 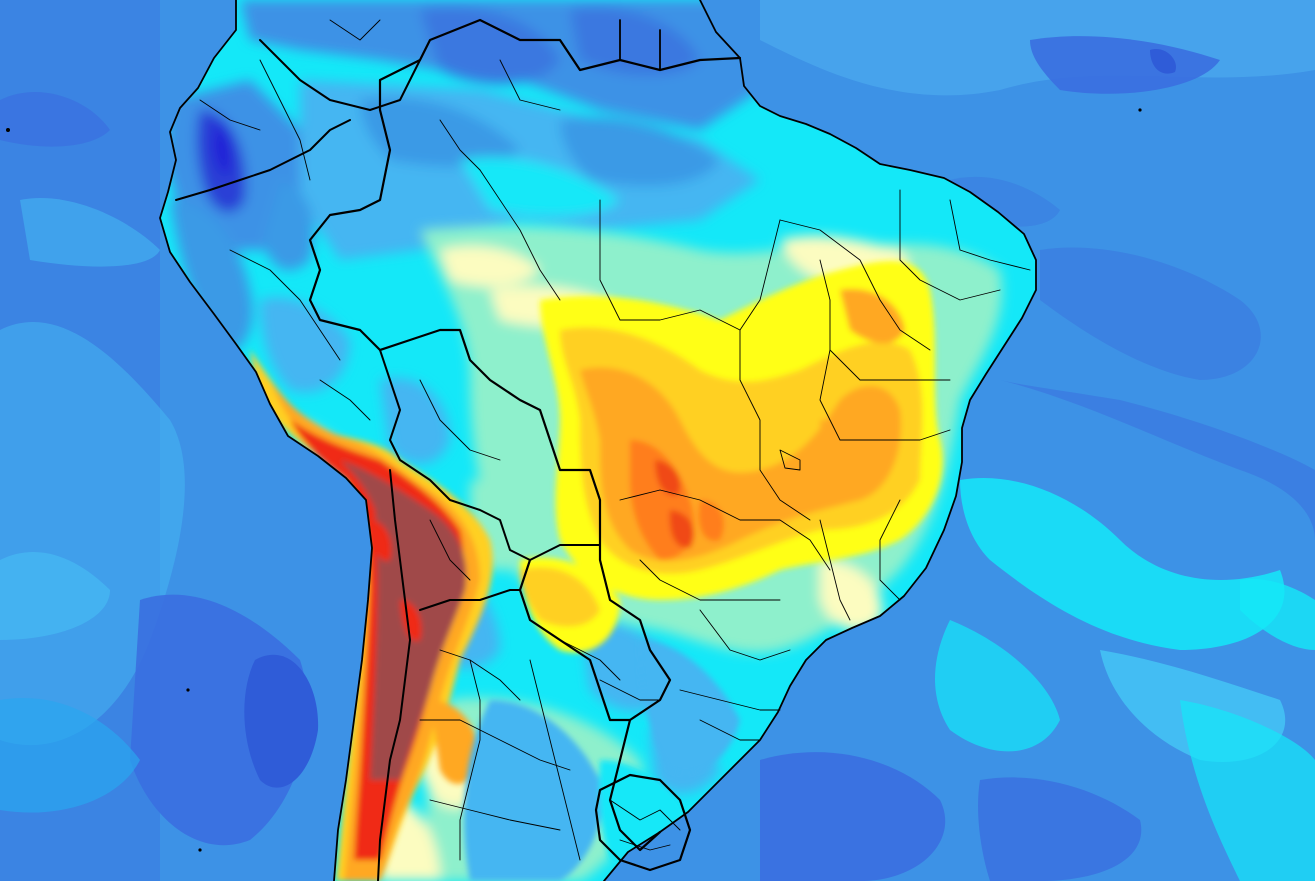 What do you see at coordinates (610, 45) in the screenshot?
I see `guiana-borders` at bounding box center [610, 45].